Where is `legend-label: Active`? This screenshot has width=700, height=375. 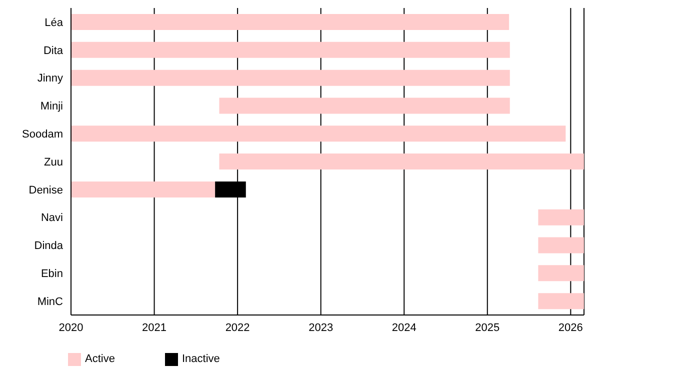 legend-label: Active is located at coordinates (100, 359).